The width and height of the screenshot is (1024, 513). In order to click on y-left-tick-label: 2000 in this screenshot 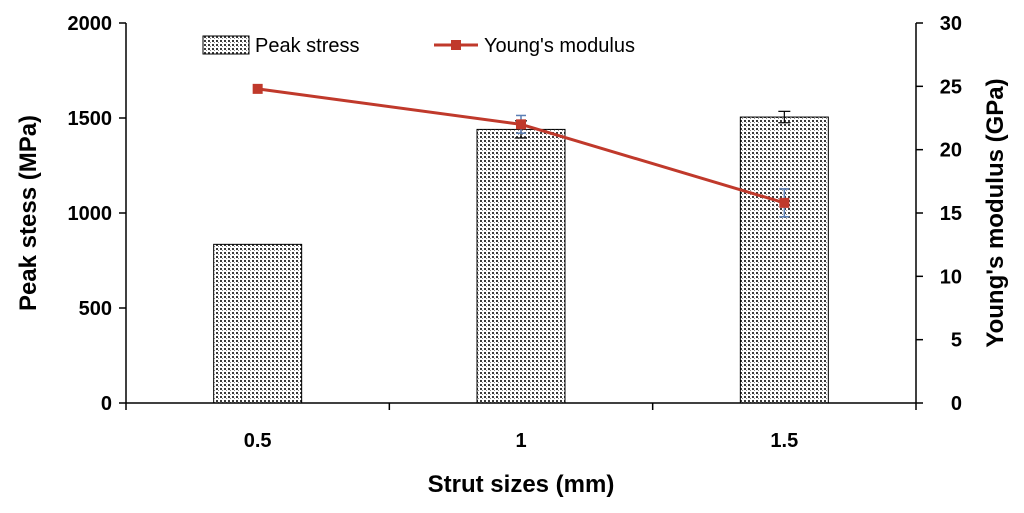, I will do `click(90, 24)`.